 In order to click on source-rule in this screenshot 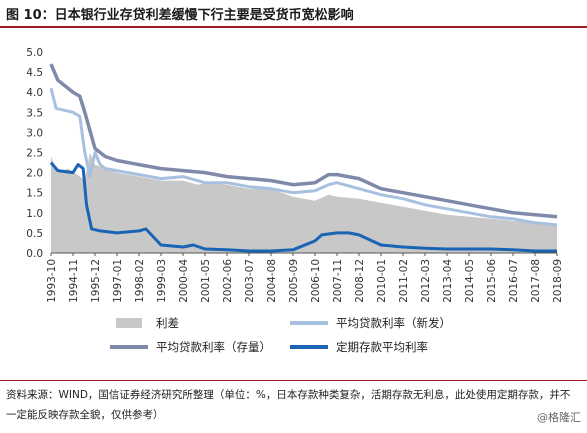, I will do `click(293, 380)`.